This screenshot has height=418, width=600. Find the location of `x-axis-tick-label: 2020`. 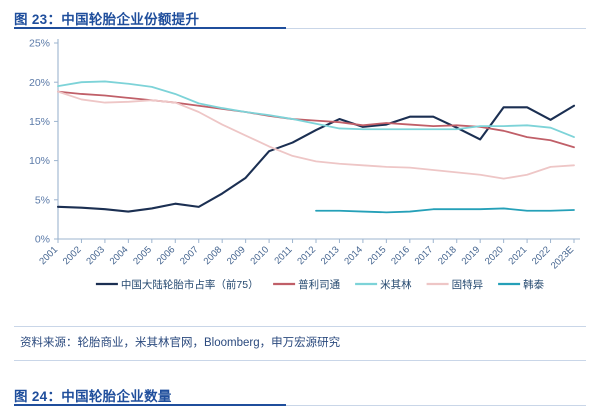

x-axis-tick-label: 2020 is located at coordinates (494, 255).